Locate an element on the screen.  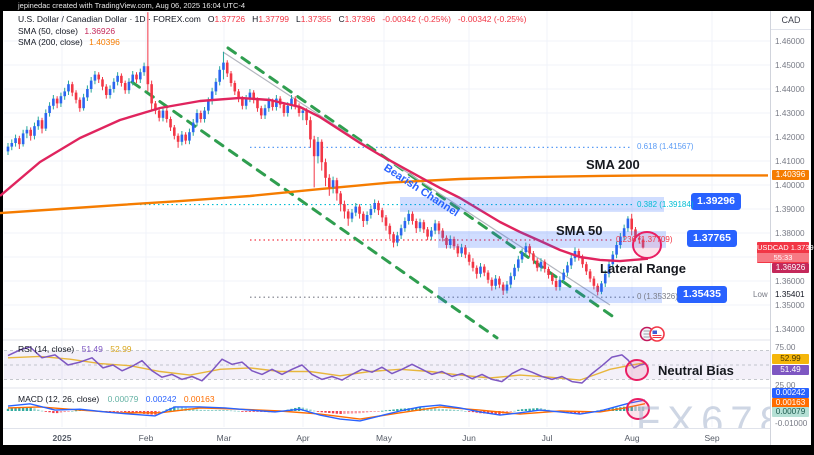
macd-legend-label: MACD (12, 26, close) is located at coordinates (59, 399).